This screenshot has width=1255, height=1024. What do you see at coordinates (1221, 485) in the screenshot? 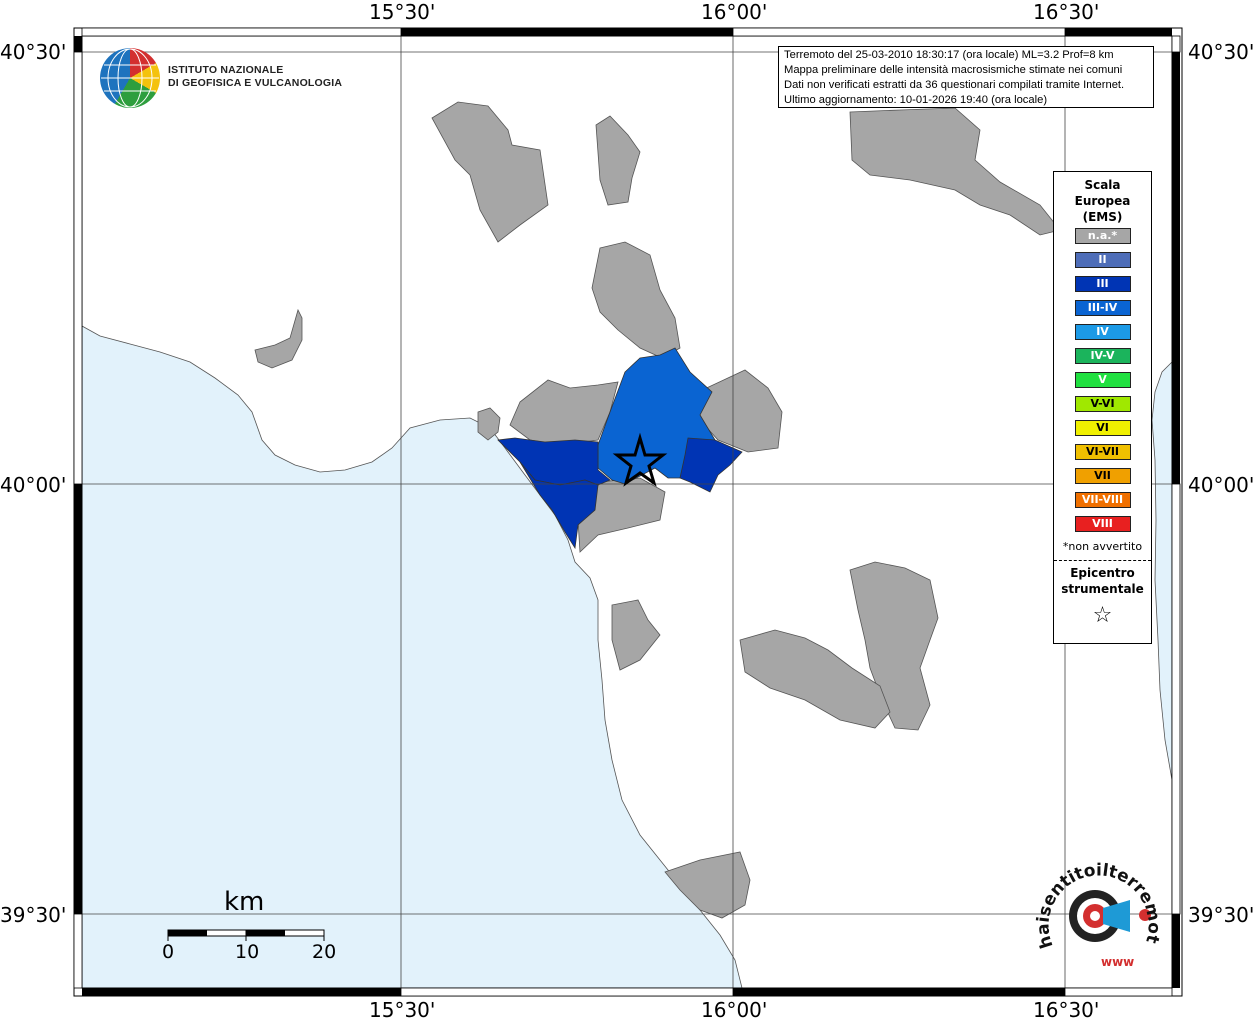
I see `lat-label-right-2: 40°00'` at bounding box center [1221, 485].